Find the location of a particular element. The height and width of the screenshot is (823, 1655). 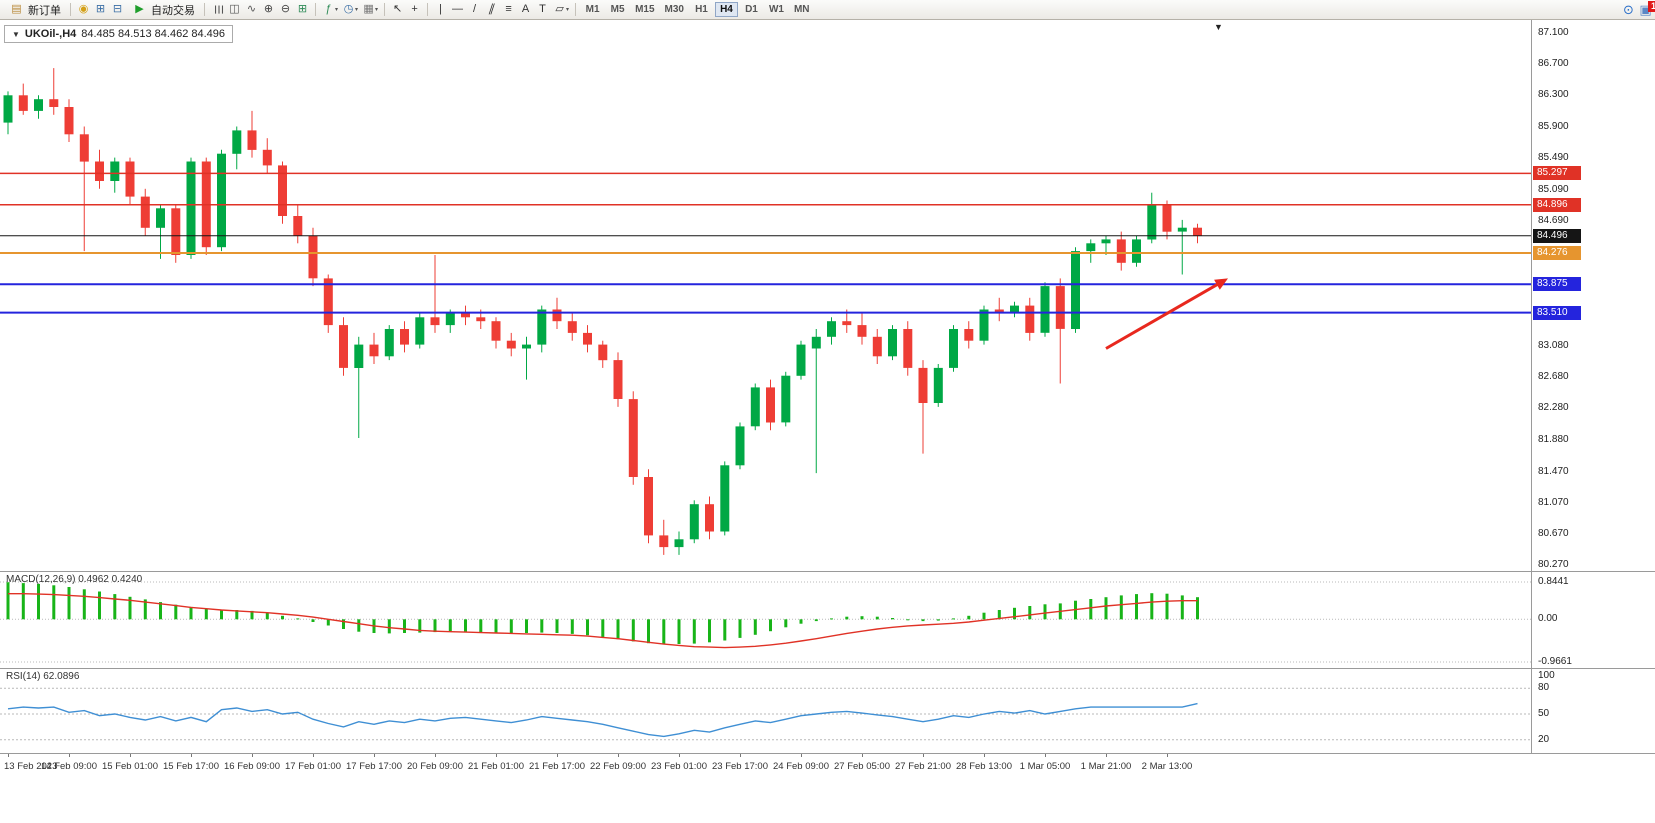

rsi-panel is located at coordinates (766, 711).